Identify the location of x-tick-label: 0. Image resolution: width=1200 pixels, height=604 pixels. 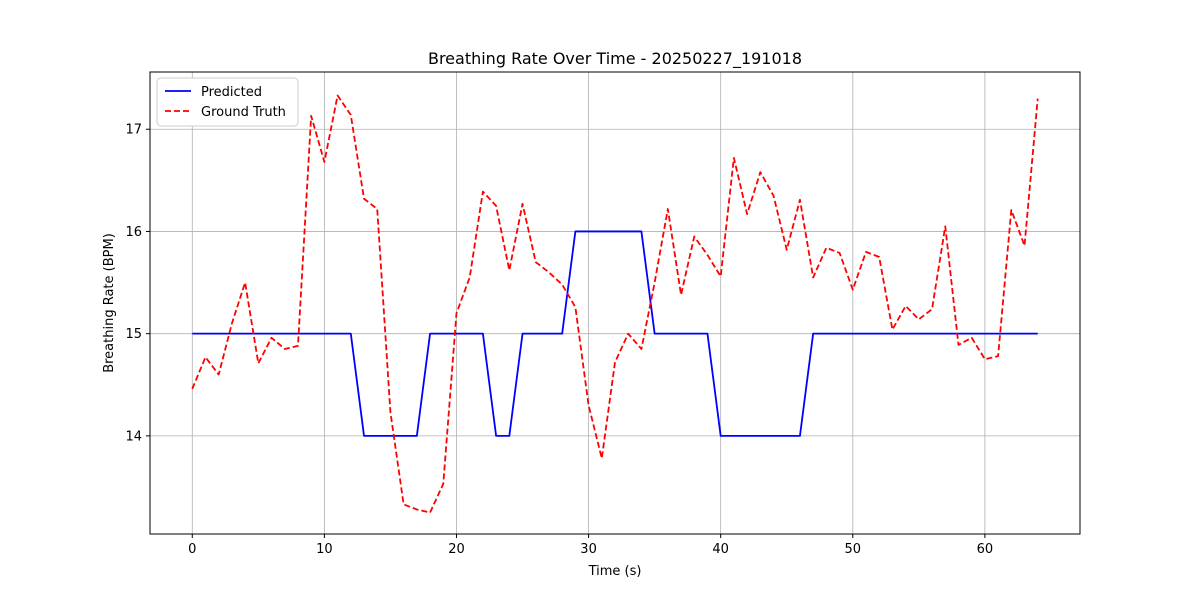
(192, 549).